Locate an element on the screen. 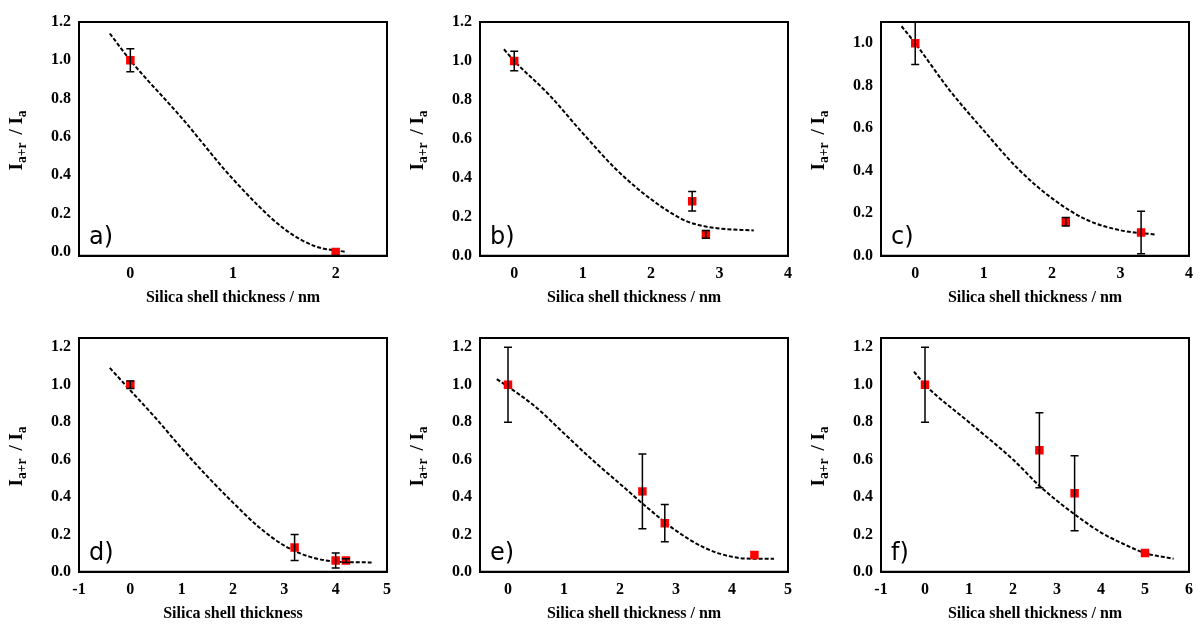 This screenshot has width=1204, height=632. x-tick-label: 6 is located at coordinates (1189, 588).